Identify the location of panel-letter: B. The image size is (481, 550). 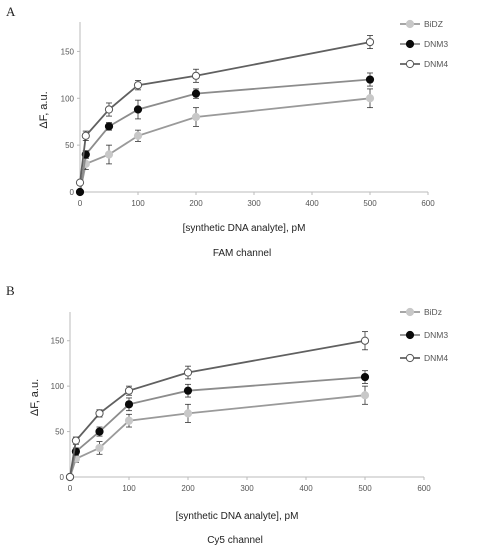
(10, 290).